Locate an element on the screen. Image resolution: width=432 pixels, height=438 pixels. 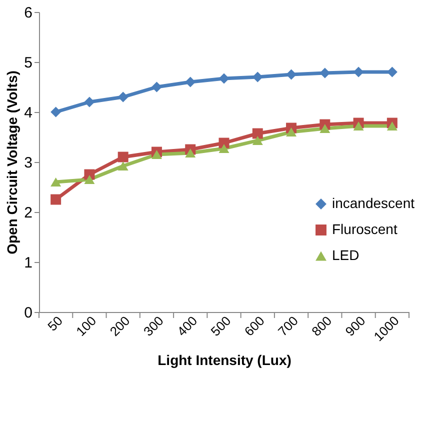
y-tick-label: 4 is located at coordinates (28, 113).